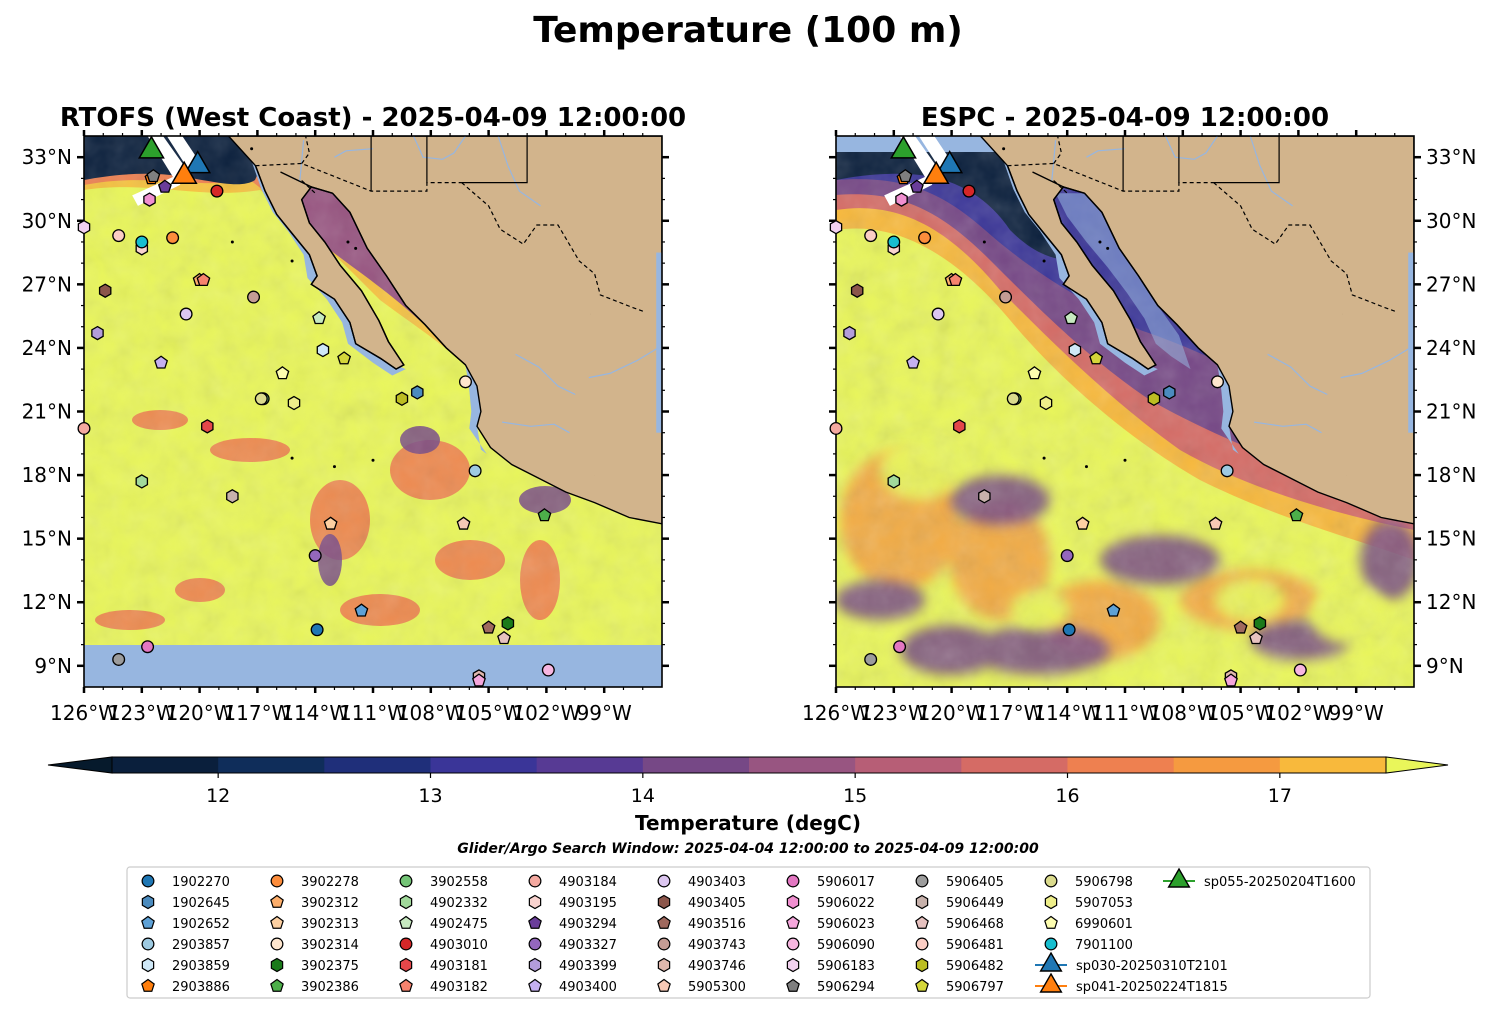 This screenshot has height=1014, width=1497. Describe the element at coordinates (748, 781) in the screenshot. I see `colorbar: 12 13 14 15 16 17` at that location.